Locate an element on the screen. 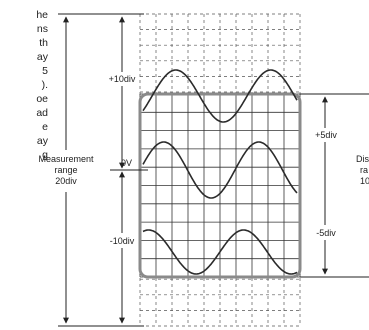 The width and height of the screenshot is (369, 330). plus5-label: +5div is located at coordinates (326, 135).